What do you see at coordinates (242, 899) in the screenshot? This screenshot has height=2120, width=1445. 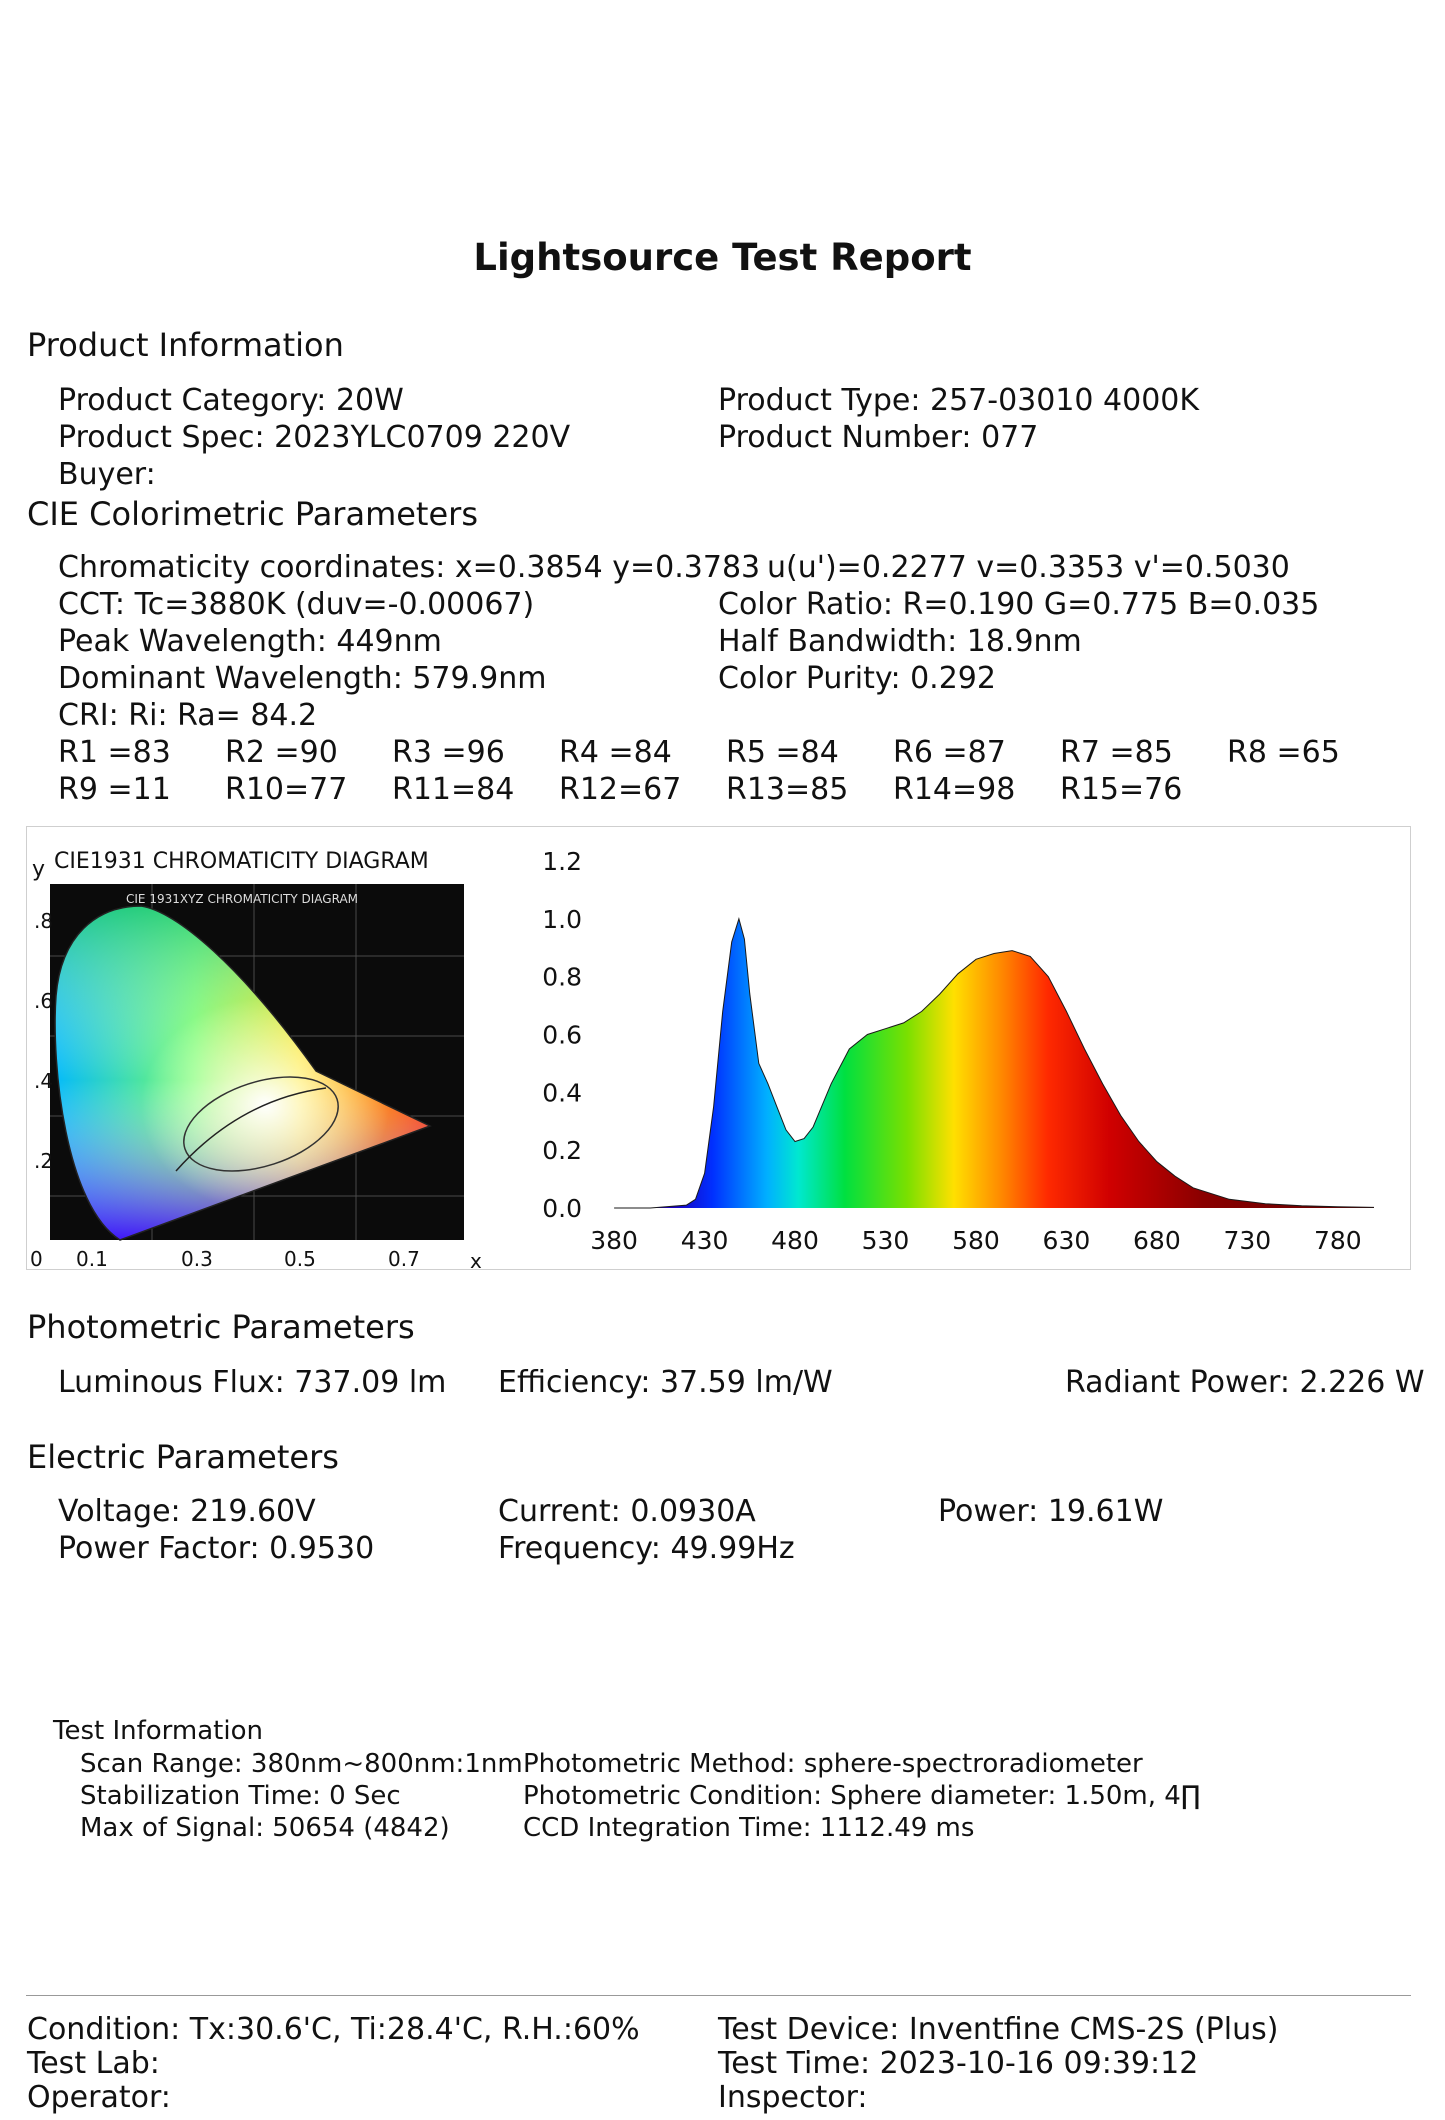 I see `cie-inner-title: CIE 1931XYZ CHROMATICITY DIAGRAM` at bounding box center [242, 899].